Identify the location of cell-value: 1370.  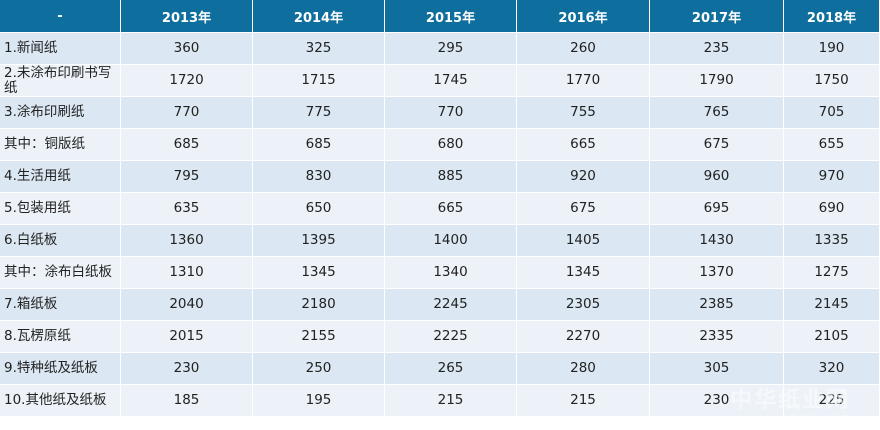
(717, 273).